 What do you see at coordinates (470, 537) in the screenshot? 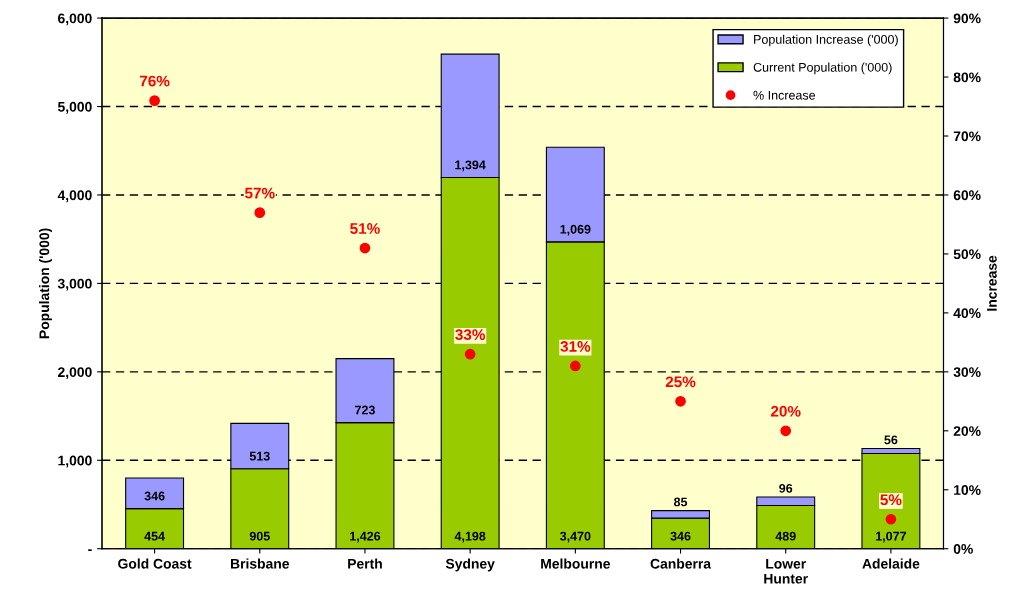
I see `data-label: 4,198` at bounding box center [470, 537].